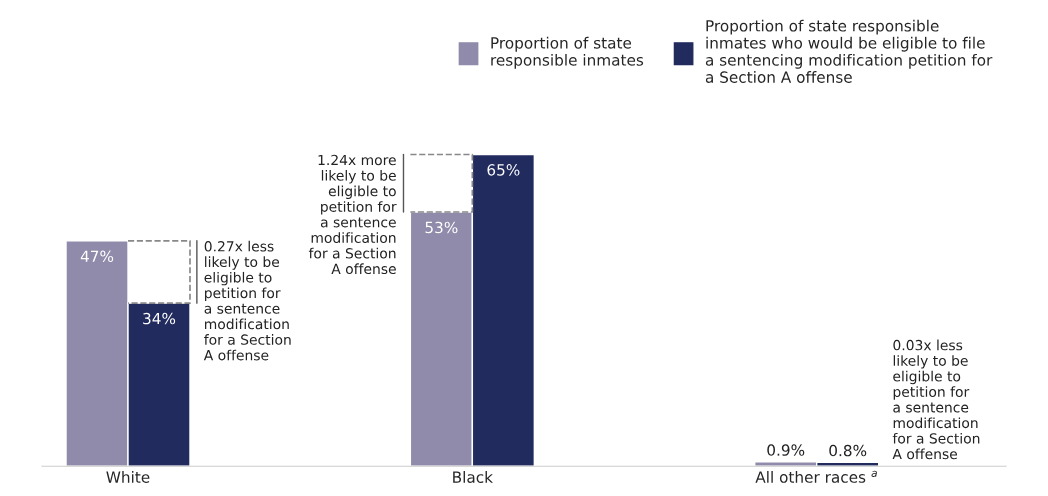  I want to click on data-label: 34%, so click(159, 318).